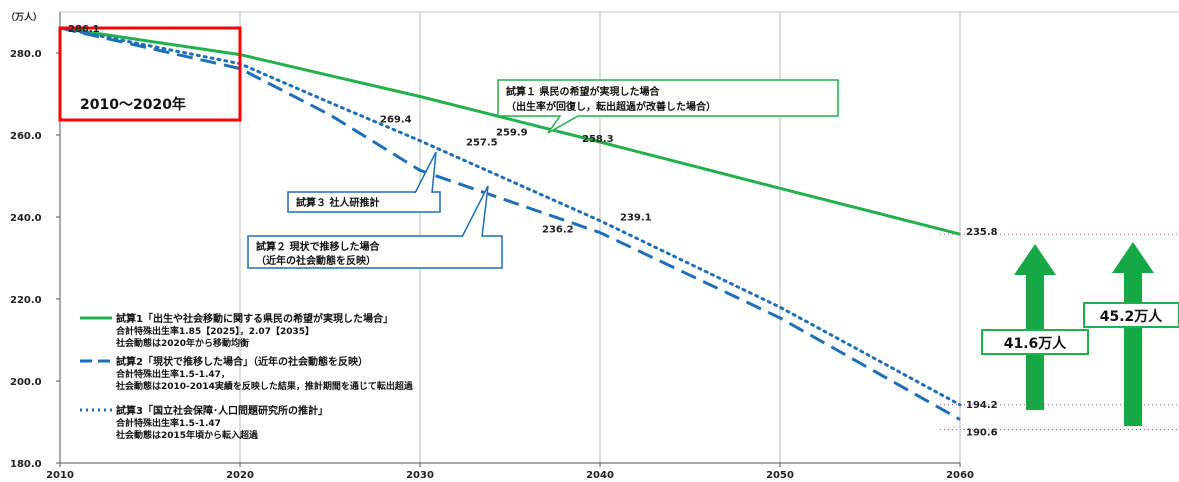  What do you see at coordinates (26, 218) in the screenshot?
I see `y-tick-label: 240.0` at bounding box center [26, 218].